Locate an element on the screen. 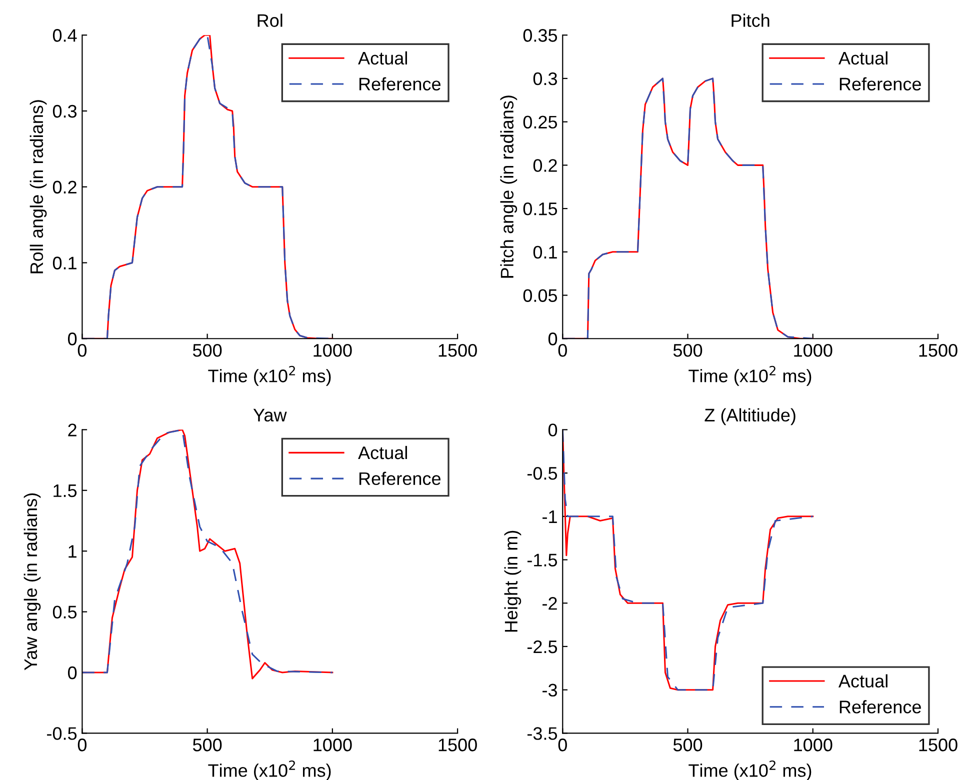 The image size is (967, 780). chart-title: Z (Altitiude) is located at coordinates (750, 417).